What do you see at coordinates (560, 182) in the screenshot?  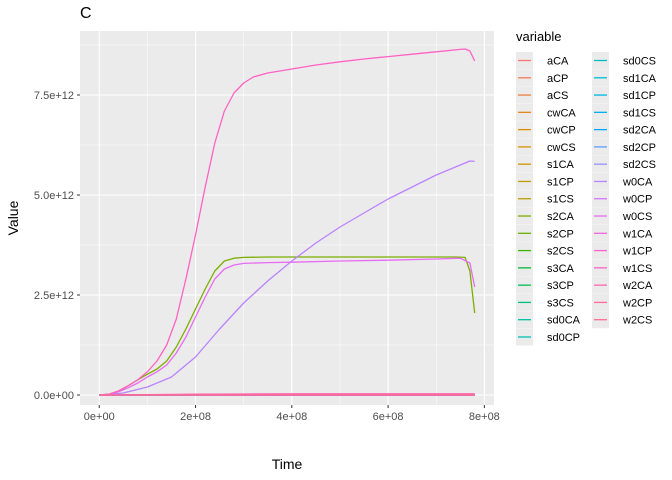 I see `legend-label-s1CP: s1CP` at bounding box center [560, 182].